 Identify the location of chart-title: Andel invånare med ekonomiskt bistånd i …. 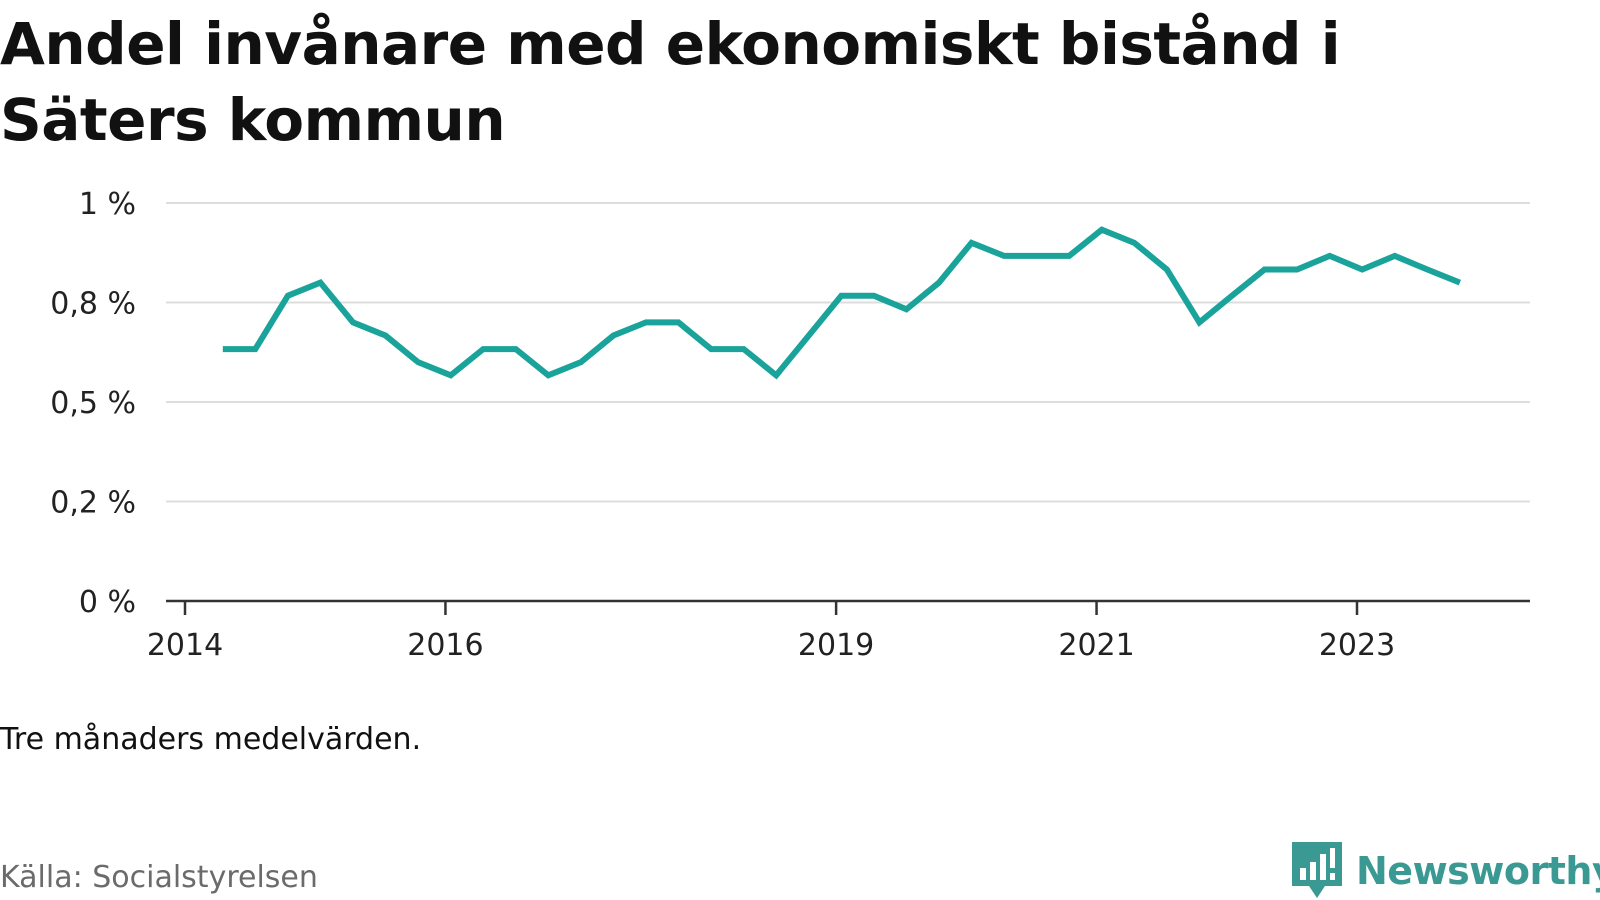
(670, 82).